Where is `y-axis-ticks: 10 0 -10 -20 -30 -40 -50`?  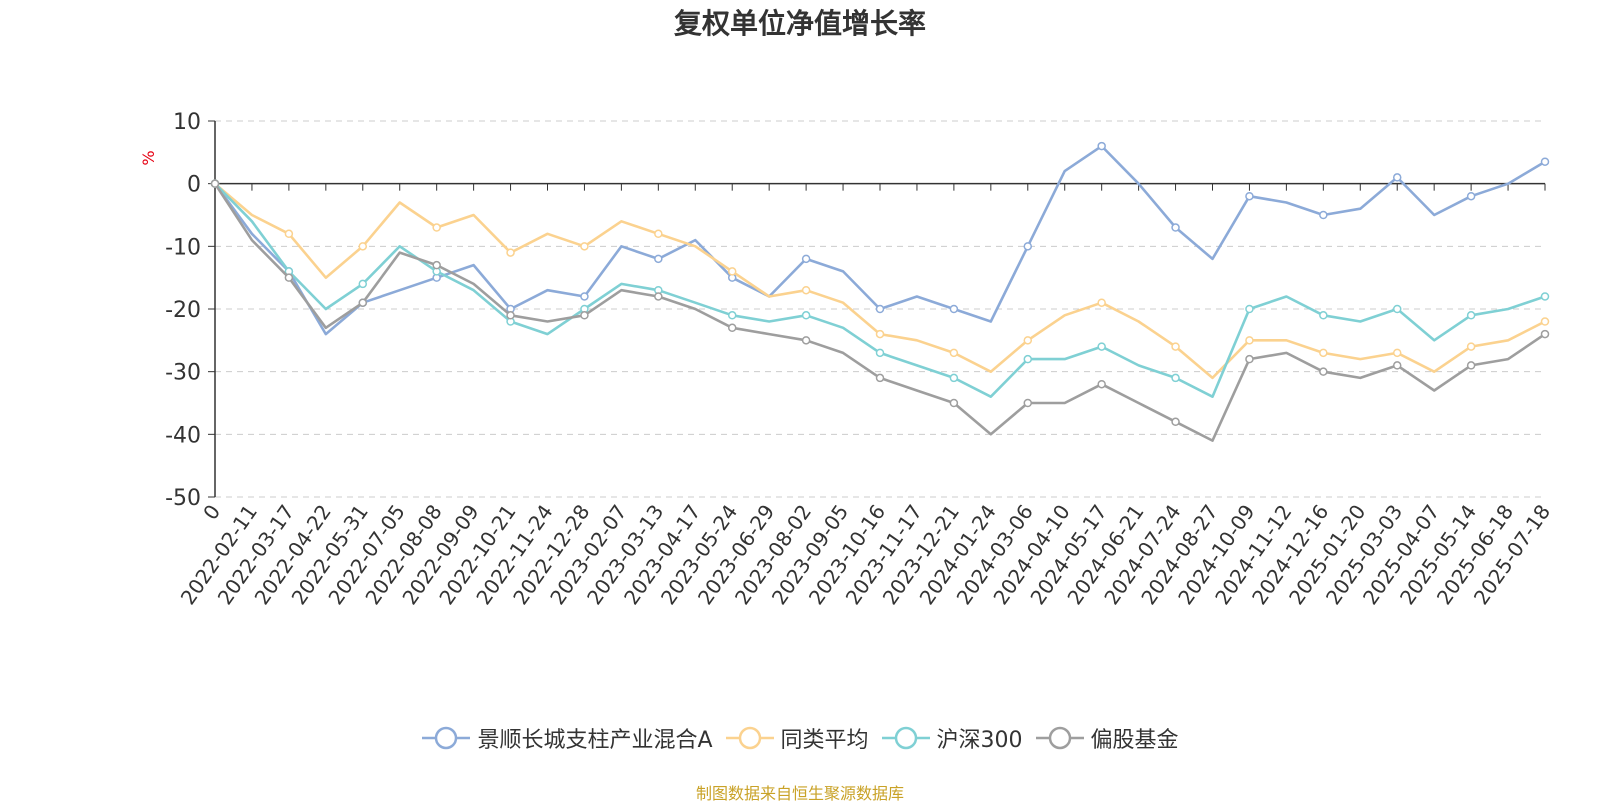 y-axis-ticks: 10 0 -10 -20 -30 -40 -50 is located at coordinates (190, 310).